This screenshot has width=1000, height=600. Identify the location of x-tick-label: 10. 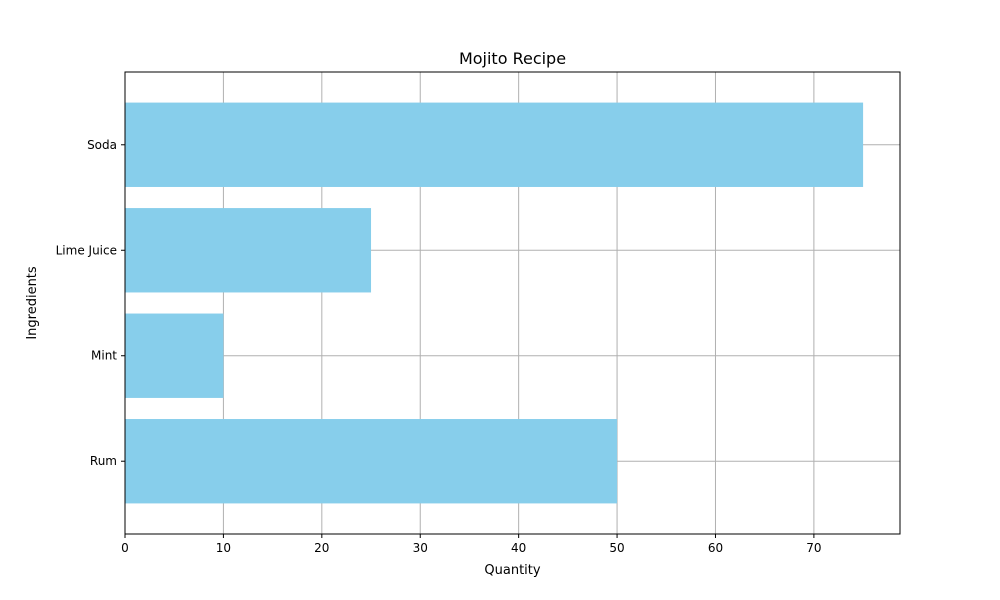
(223, 548).